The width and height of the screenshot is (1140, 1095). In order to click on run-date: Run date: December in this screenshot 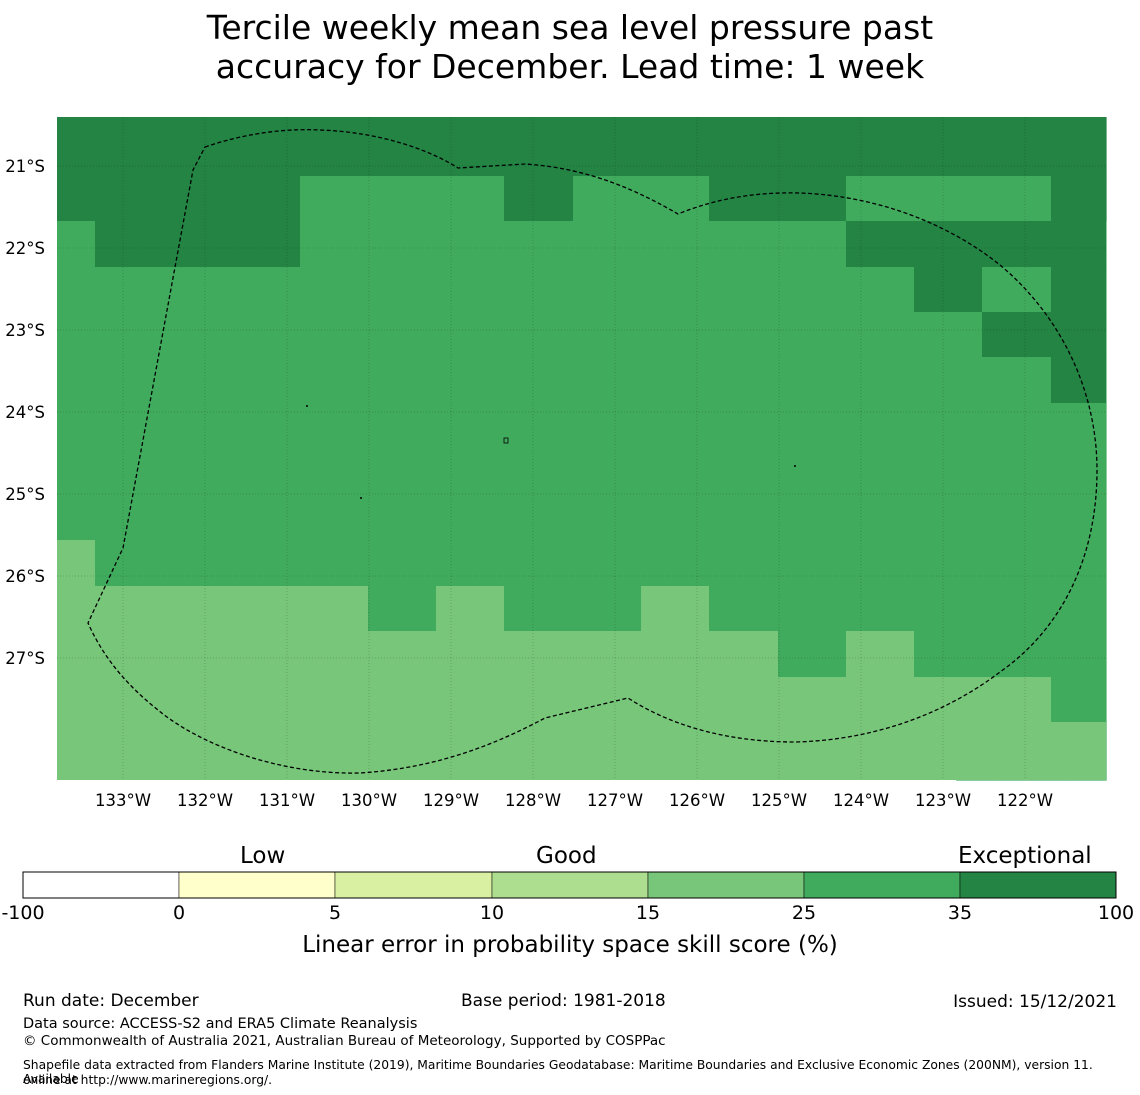, I will do `click(111, 1001)`.